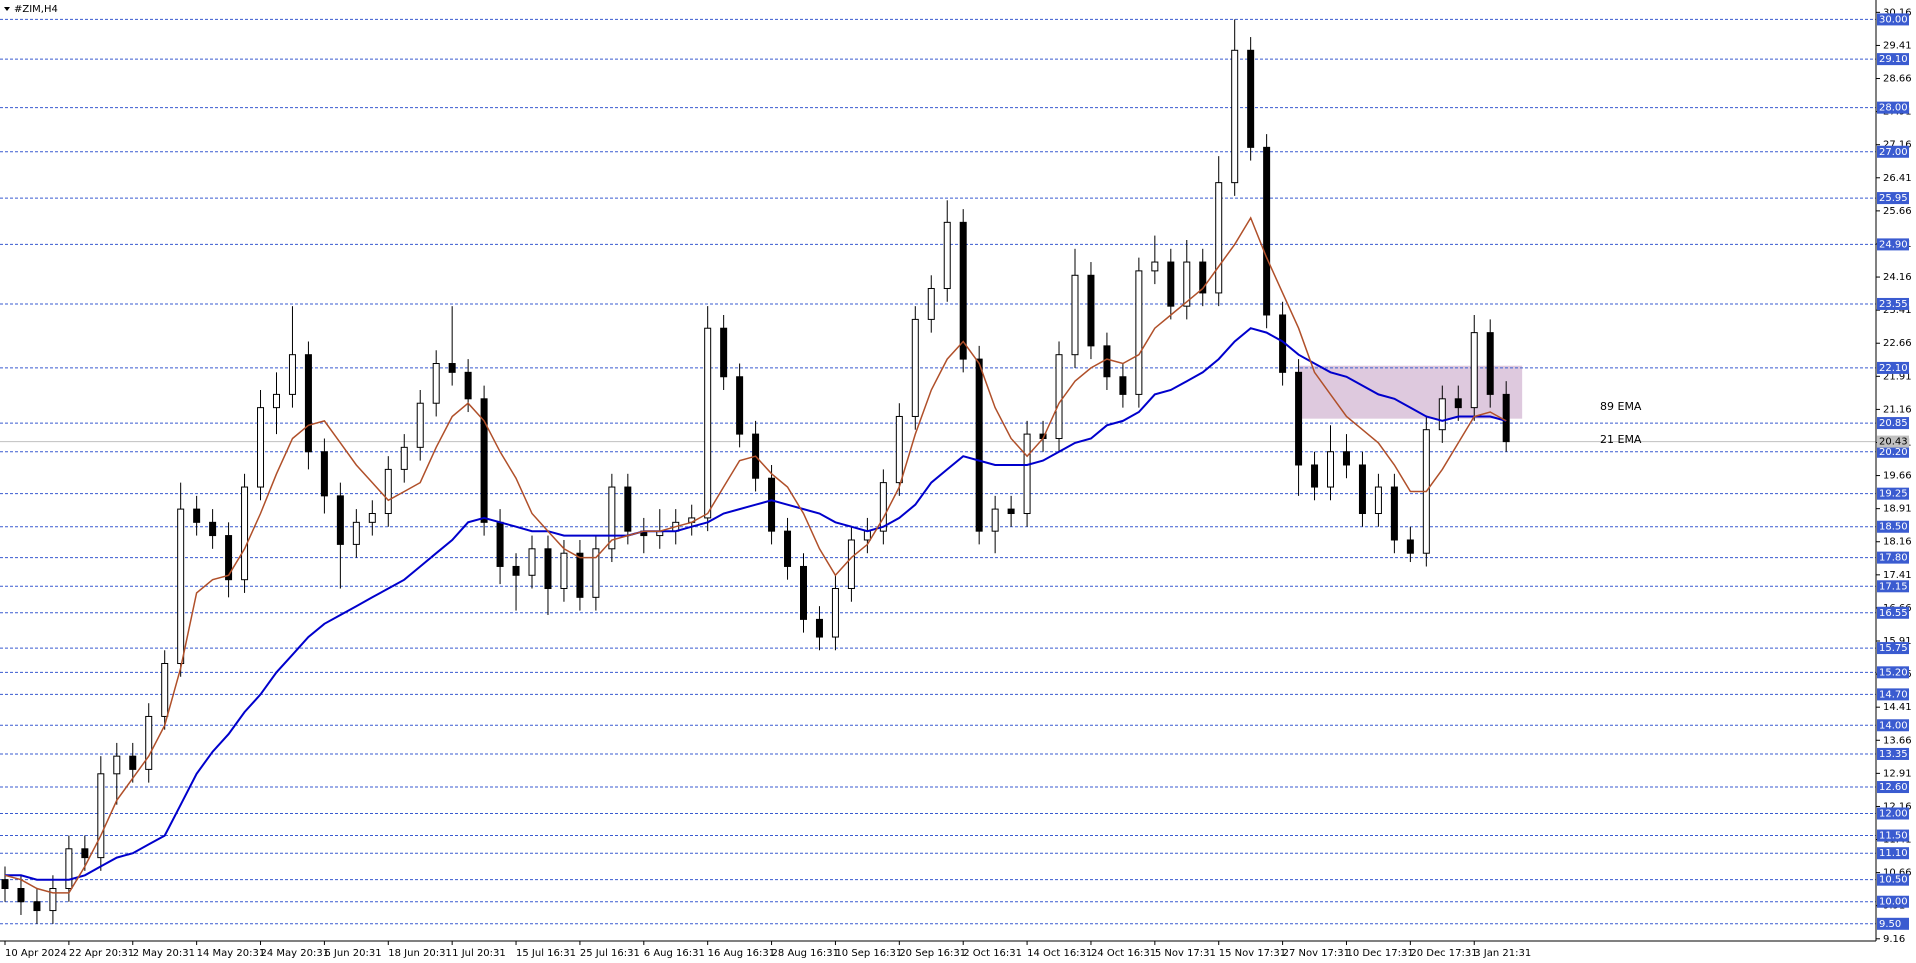  Describe the element at coordinates (1059, 953) in the screenshot. I see `x-tick-label: 14 Oct 16:31` at that location.